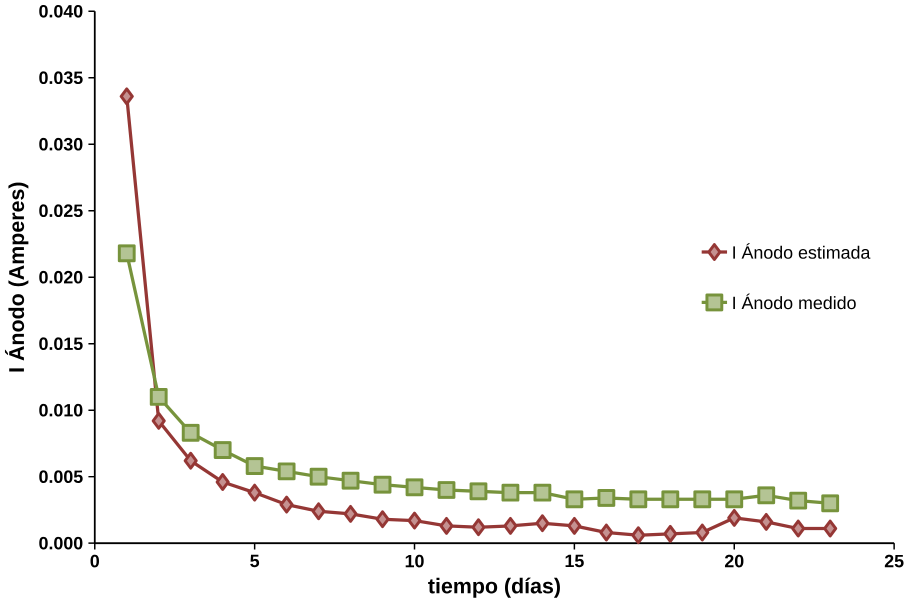 This screenshot has height=603, width=909. I want to click on y-tick-label: 0.040, so click(60, 11).